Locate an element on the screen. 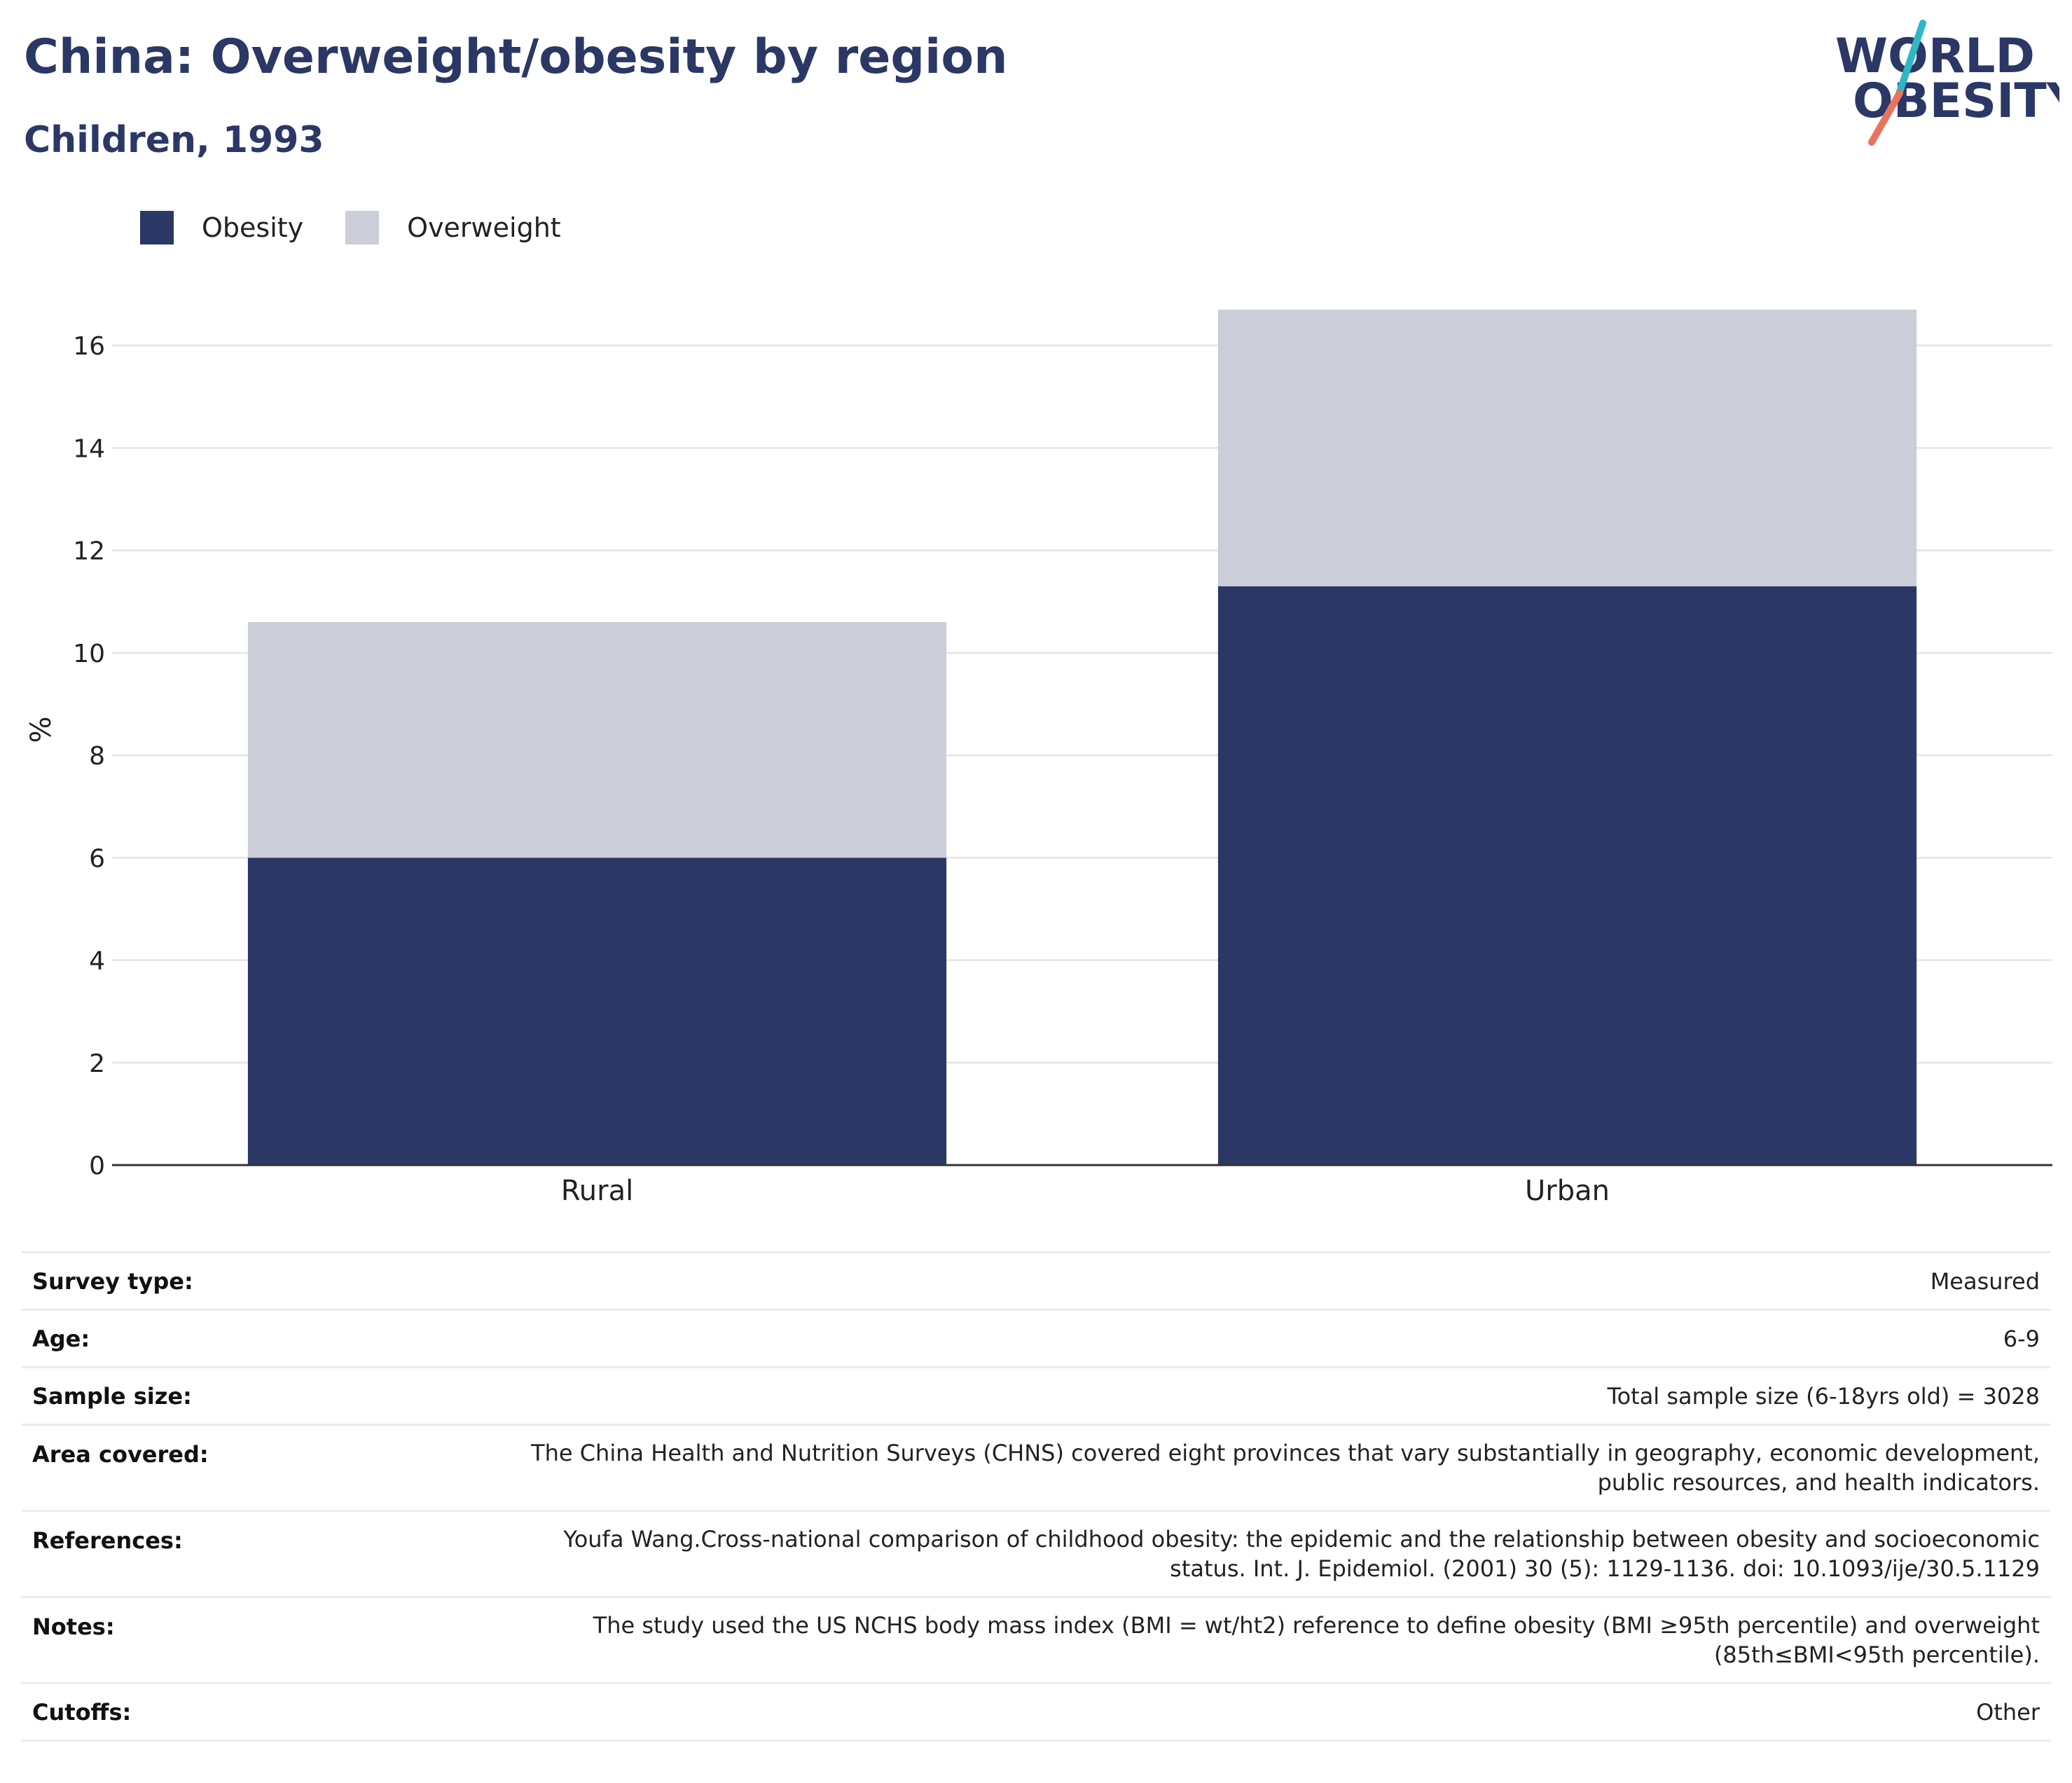  bar-obesity-rural is located at coordinates (597, 1011).